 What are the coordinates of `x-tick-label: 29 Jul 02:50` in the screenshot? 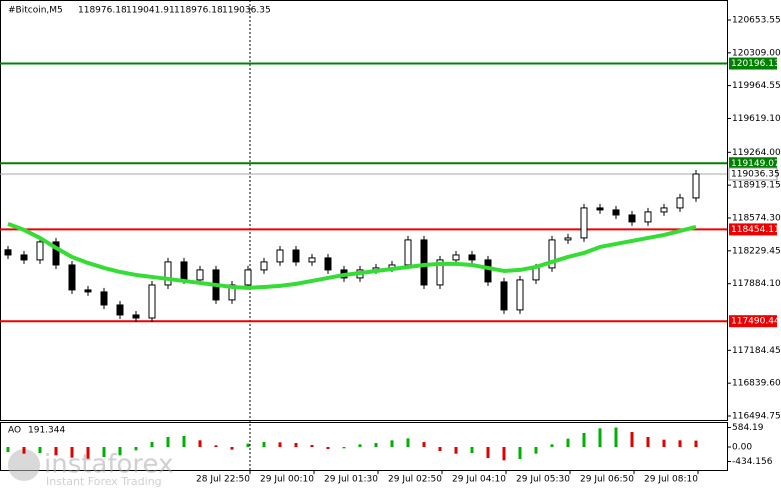 It's located at (415, 480).